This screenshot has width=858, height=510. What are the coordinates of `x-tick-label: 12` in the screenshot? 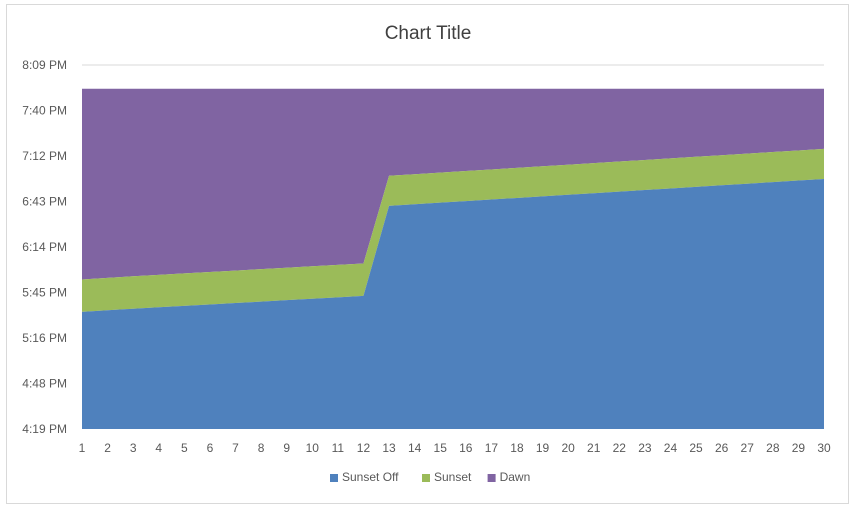 It's located at (364, 448).